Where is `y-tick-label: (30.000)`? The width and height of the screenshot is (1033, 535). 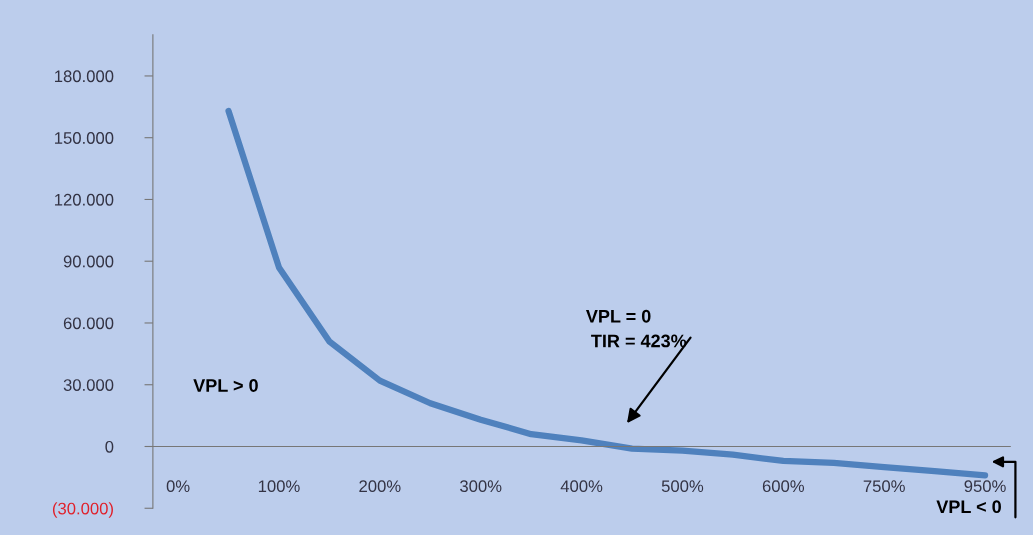
y-tick-label: (30.000) is located at coordinates (82, 510).